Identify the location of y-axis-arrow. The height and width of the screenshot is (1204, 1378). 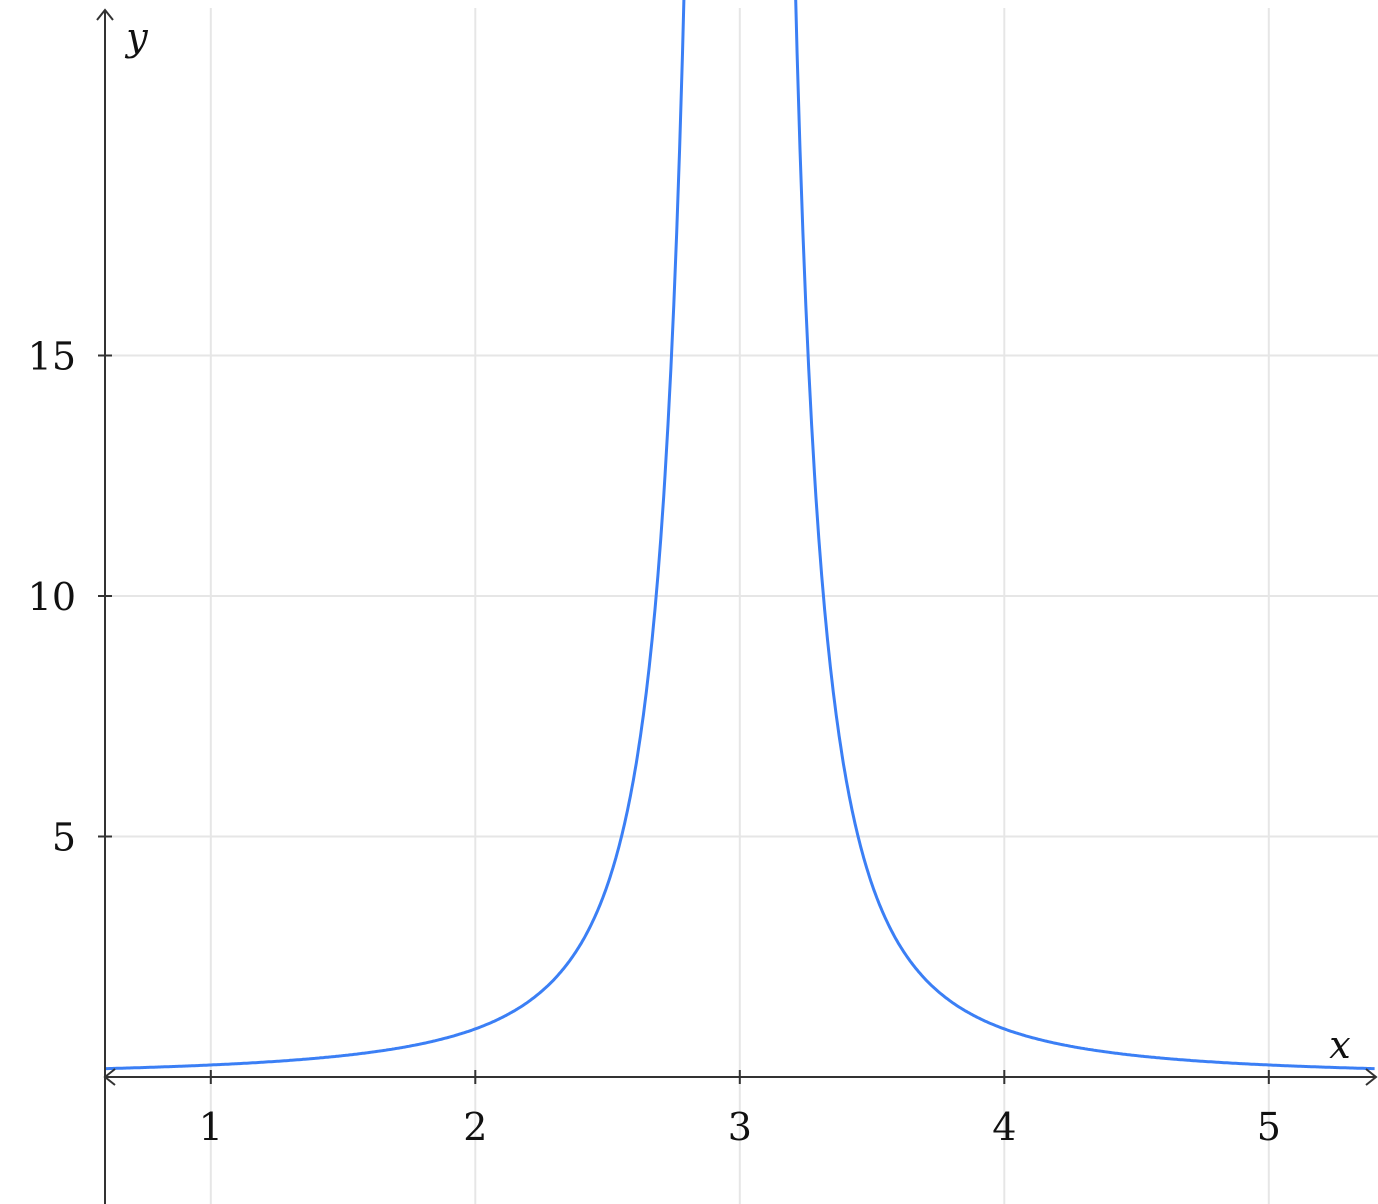
(105, 14).